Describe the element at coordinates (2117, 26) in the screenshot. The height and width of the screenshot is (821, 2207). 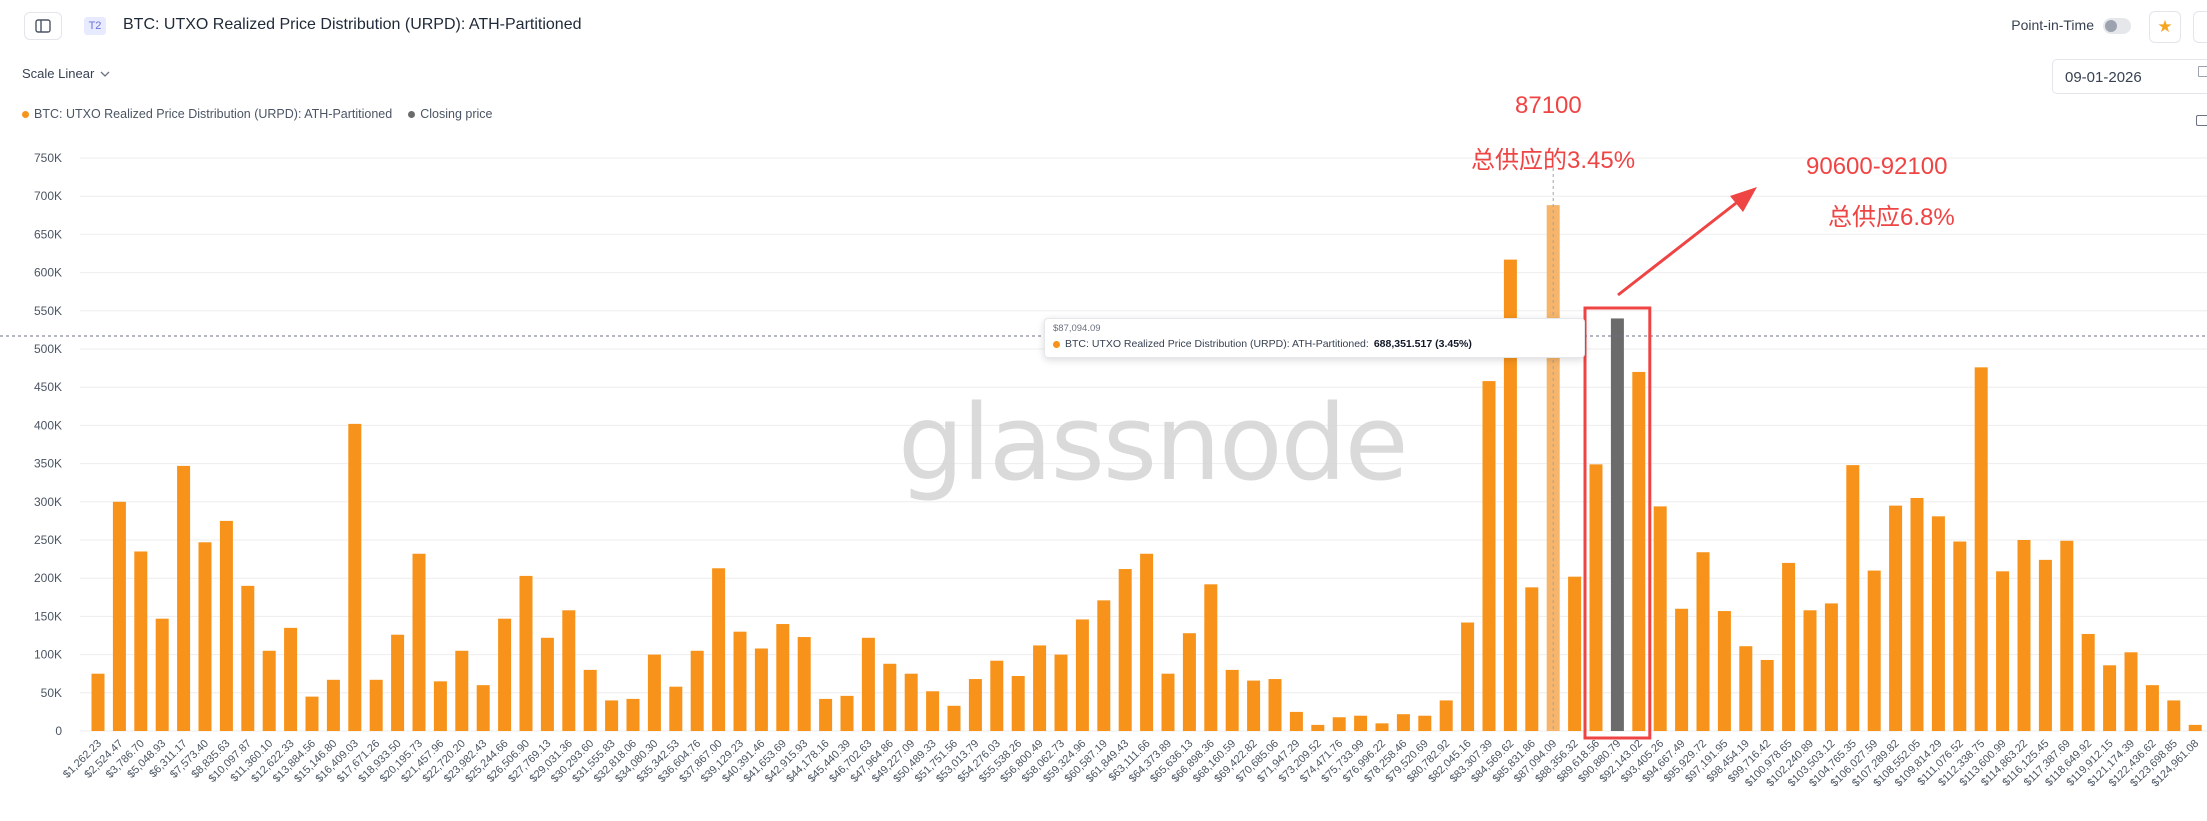
I see `point-in-time-toggle` at that location.